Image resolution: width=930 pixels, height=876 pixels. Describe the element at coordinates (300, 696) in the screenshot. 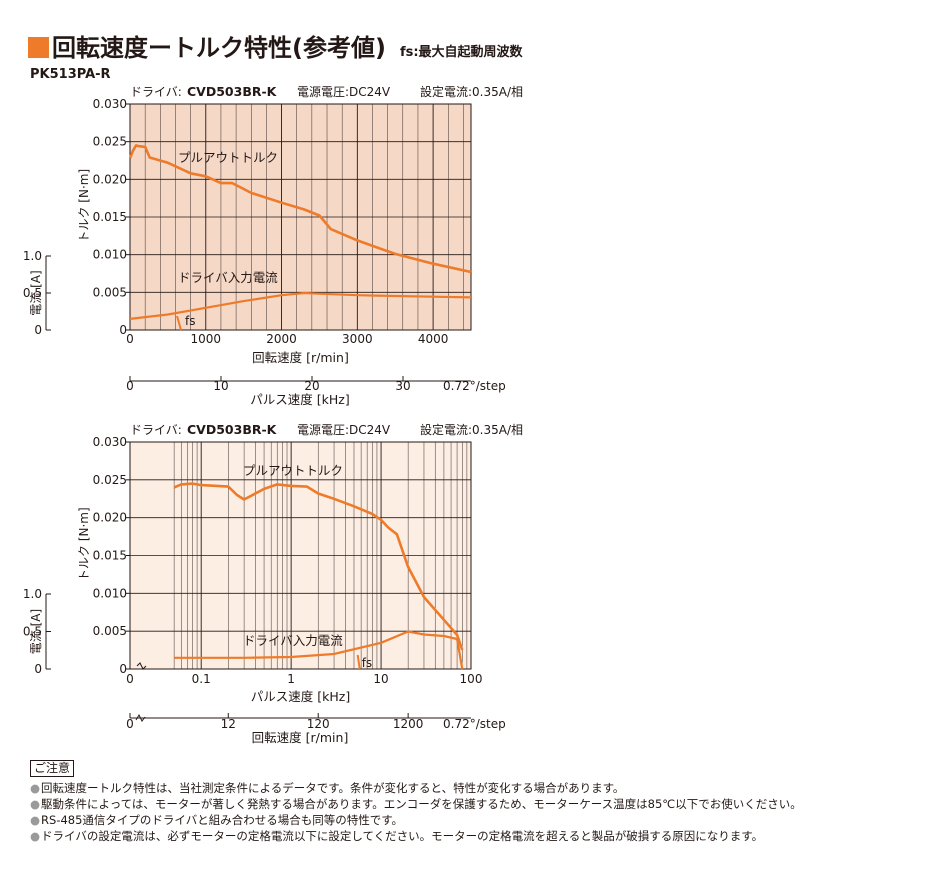

I see `x-axis-label: パルス速度 [kHz]` at that location.